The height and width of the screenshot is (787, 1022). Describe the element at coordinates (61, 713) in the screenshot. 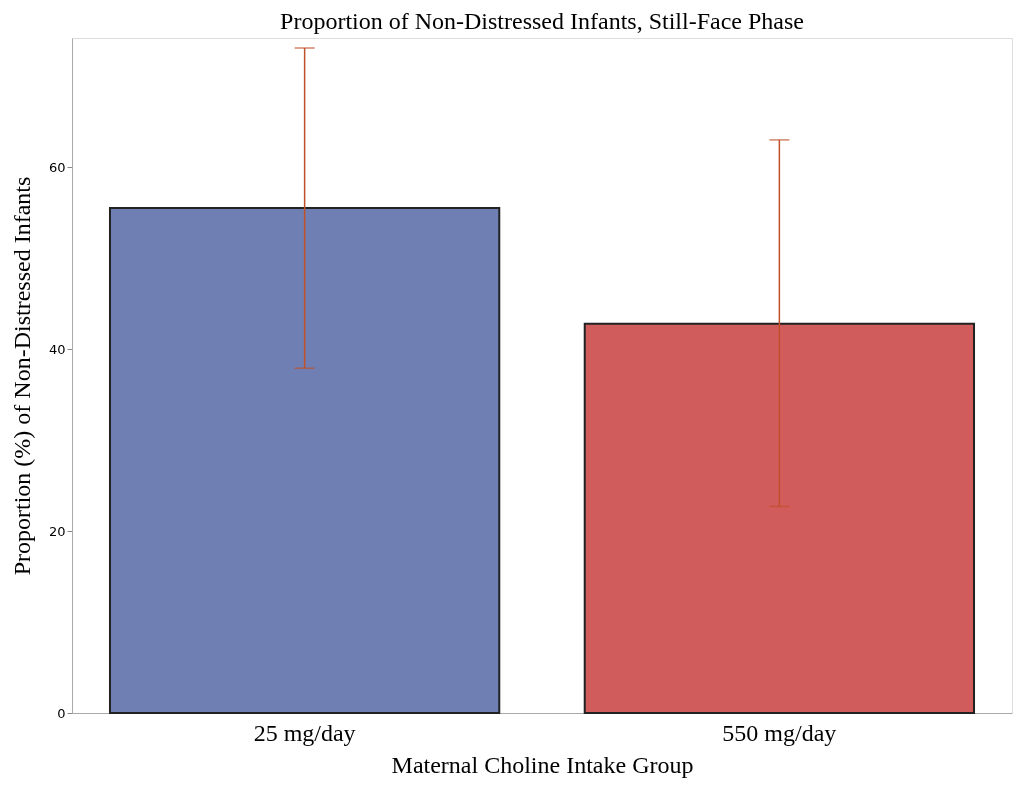

I see `y-tick-label: 0` at that location.